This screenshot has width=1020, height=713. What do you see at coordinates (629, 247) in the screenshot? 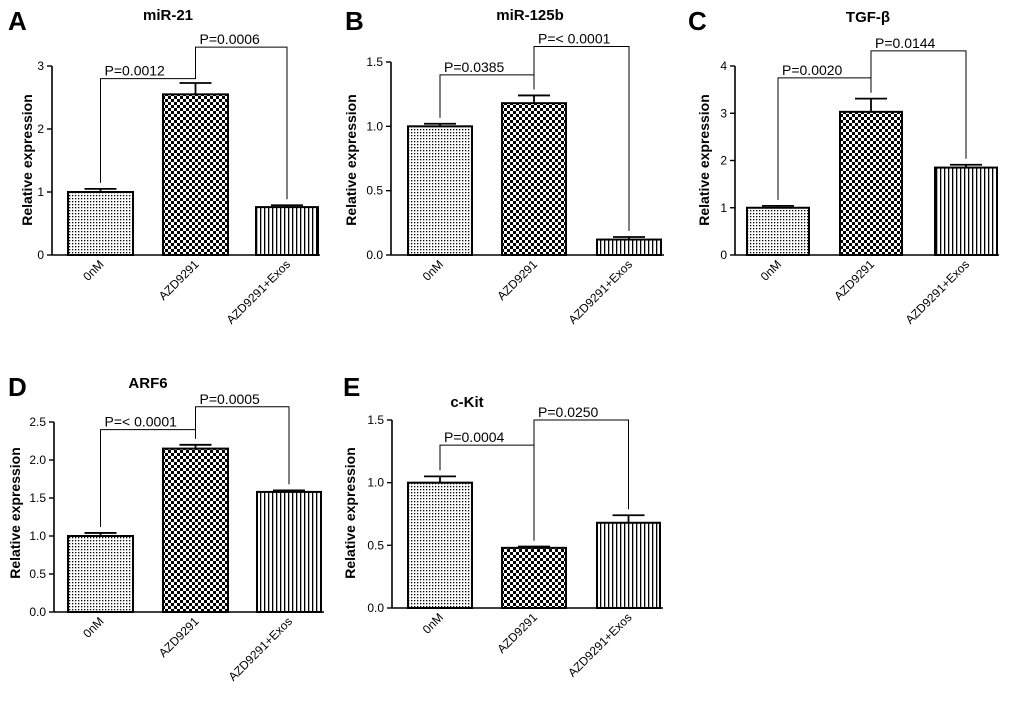
I see `panel-b-bar-azd9291-exos` at bounding box center [629, 247].